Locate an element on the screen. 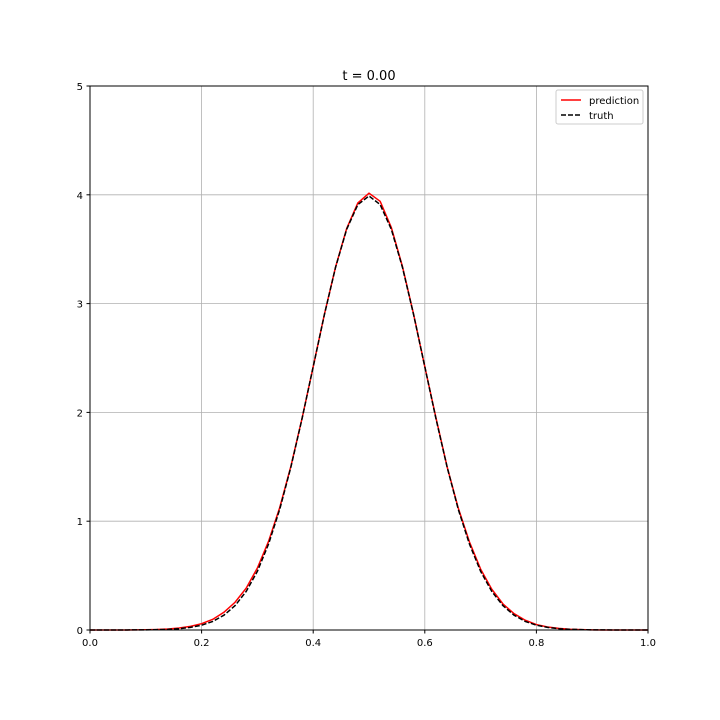 The image size is (720, 720). x-tick-label: 0.8 is located at coordinates (536, 643).